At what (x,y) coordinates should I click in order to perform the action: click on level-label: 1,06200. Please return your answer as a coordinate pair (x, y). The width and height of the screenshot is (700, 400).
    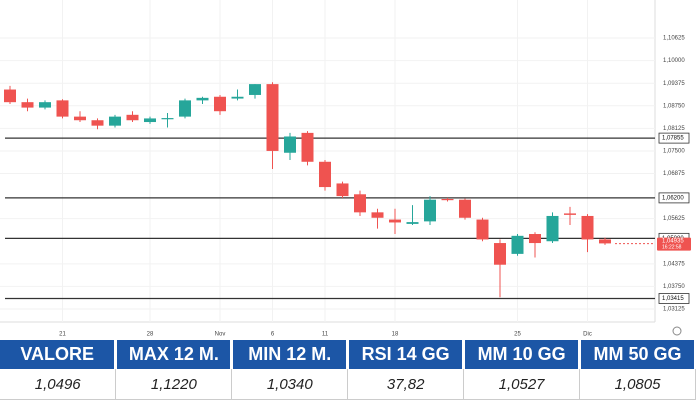
    Looking at the image, I should click on (673, 198).